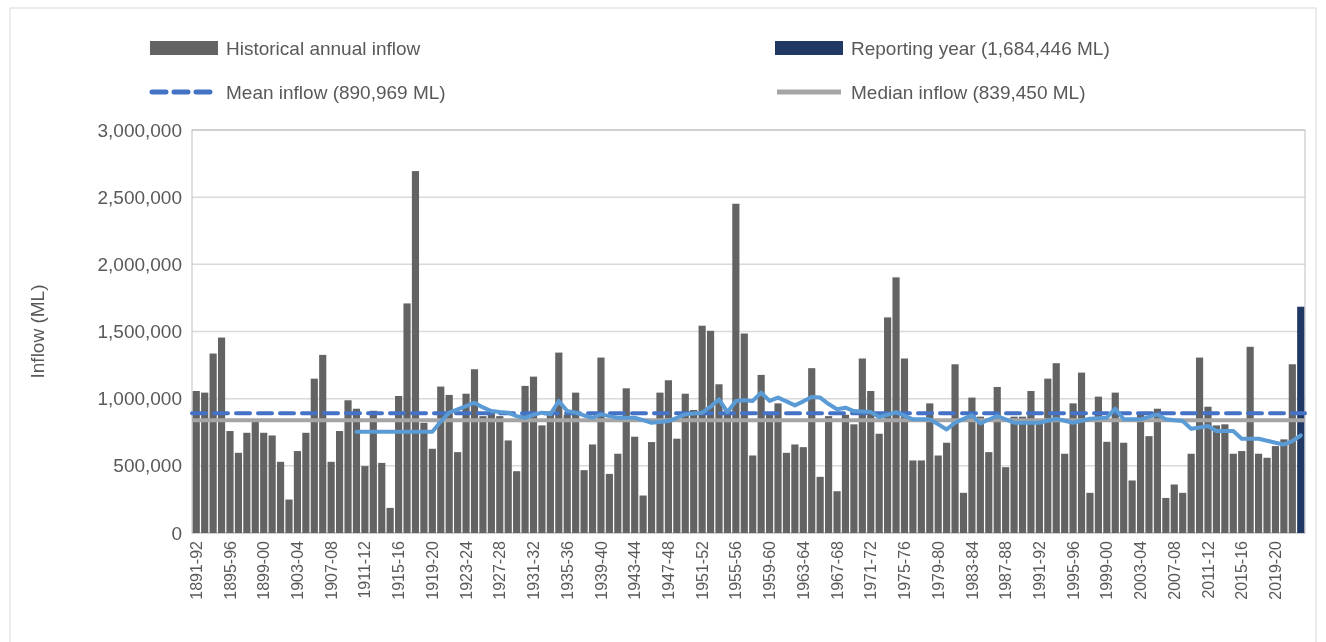 The width and height of the screenshot is (1326, 642). I want to click on x-tick-label: 1935-36, so click(567, 570).